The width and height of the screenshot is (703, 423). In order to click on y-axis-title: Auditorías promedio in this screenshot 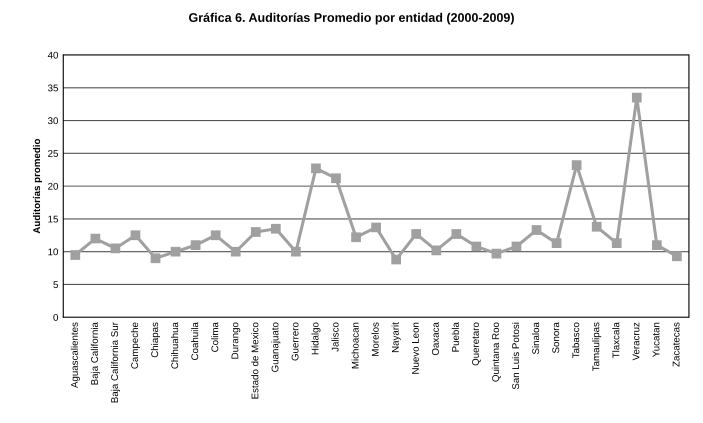, I will do `click(37, 186)`.